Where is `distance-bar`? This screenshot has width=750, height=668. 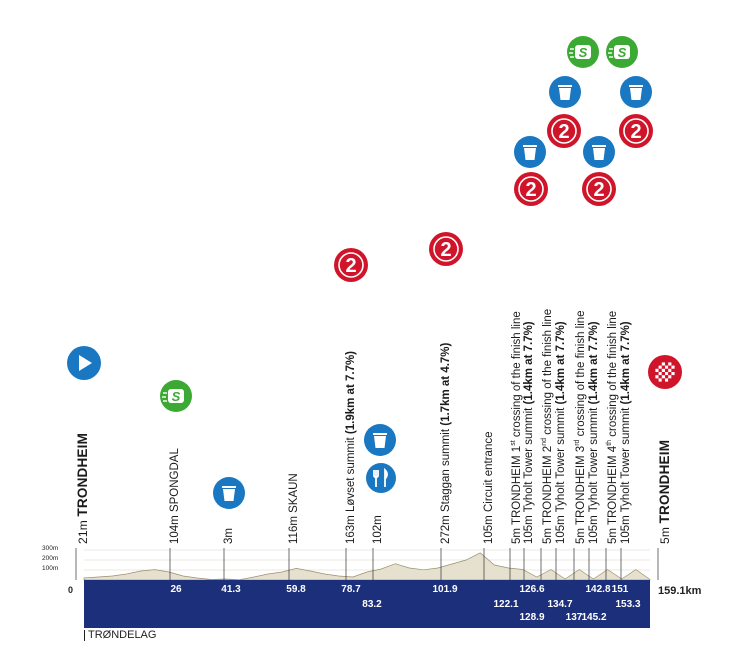 distance-bar is located at coordinates (367, 604).